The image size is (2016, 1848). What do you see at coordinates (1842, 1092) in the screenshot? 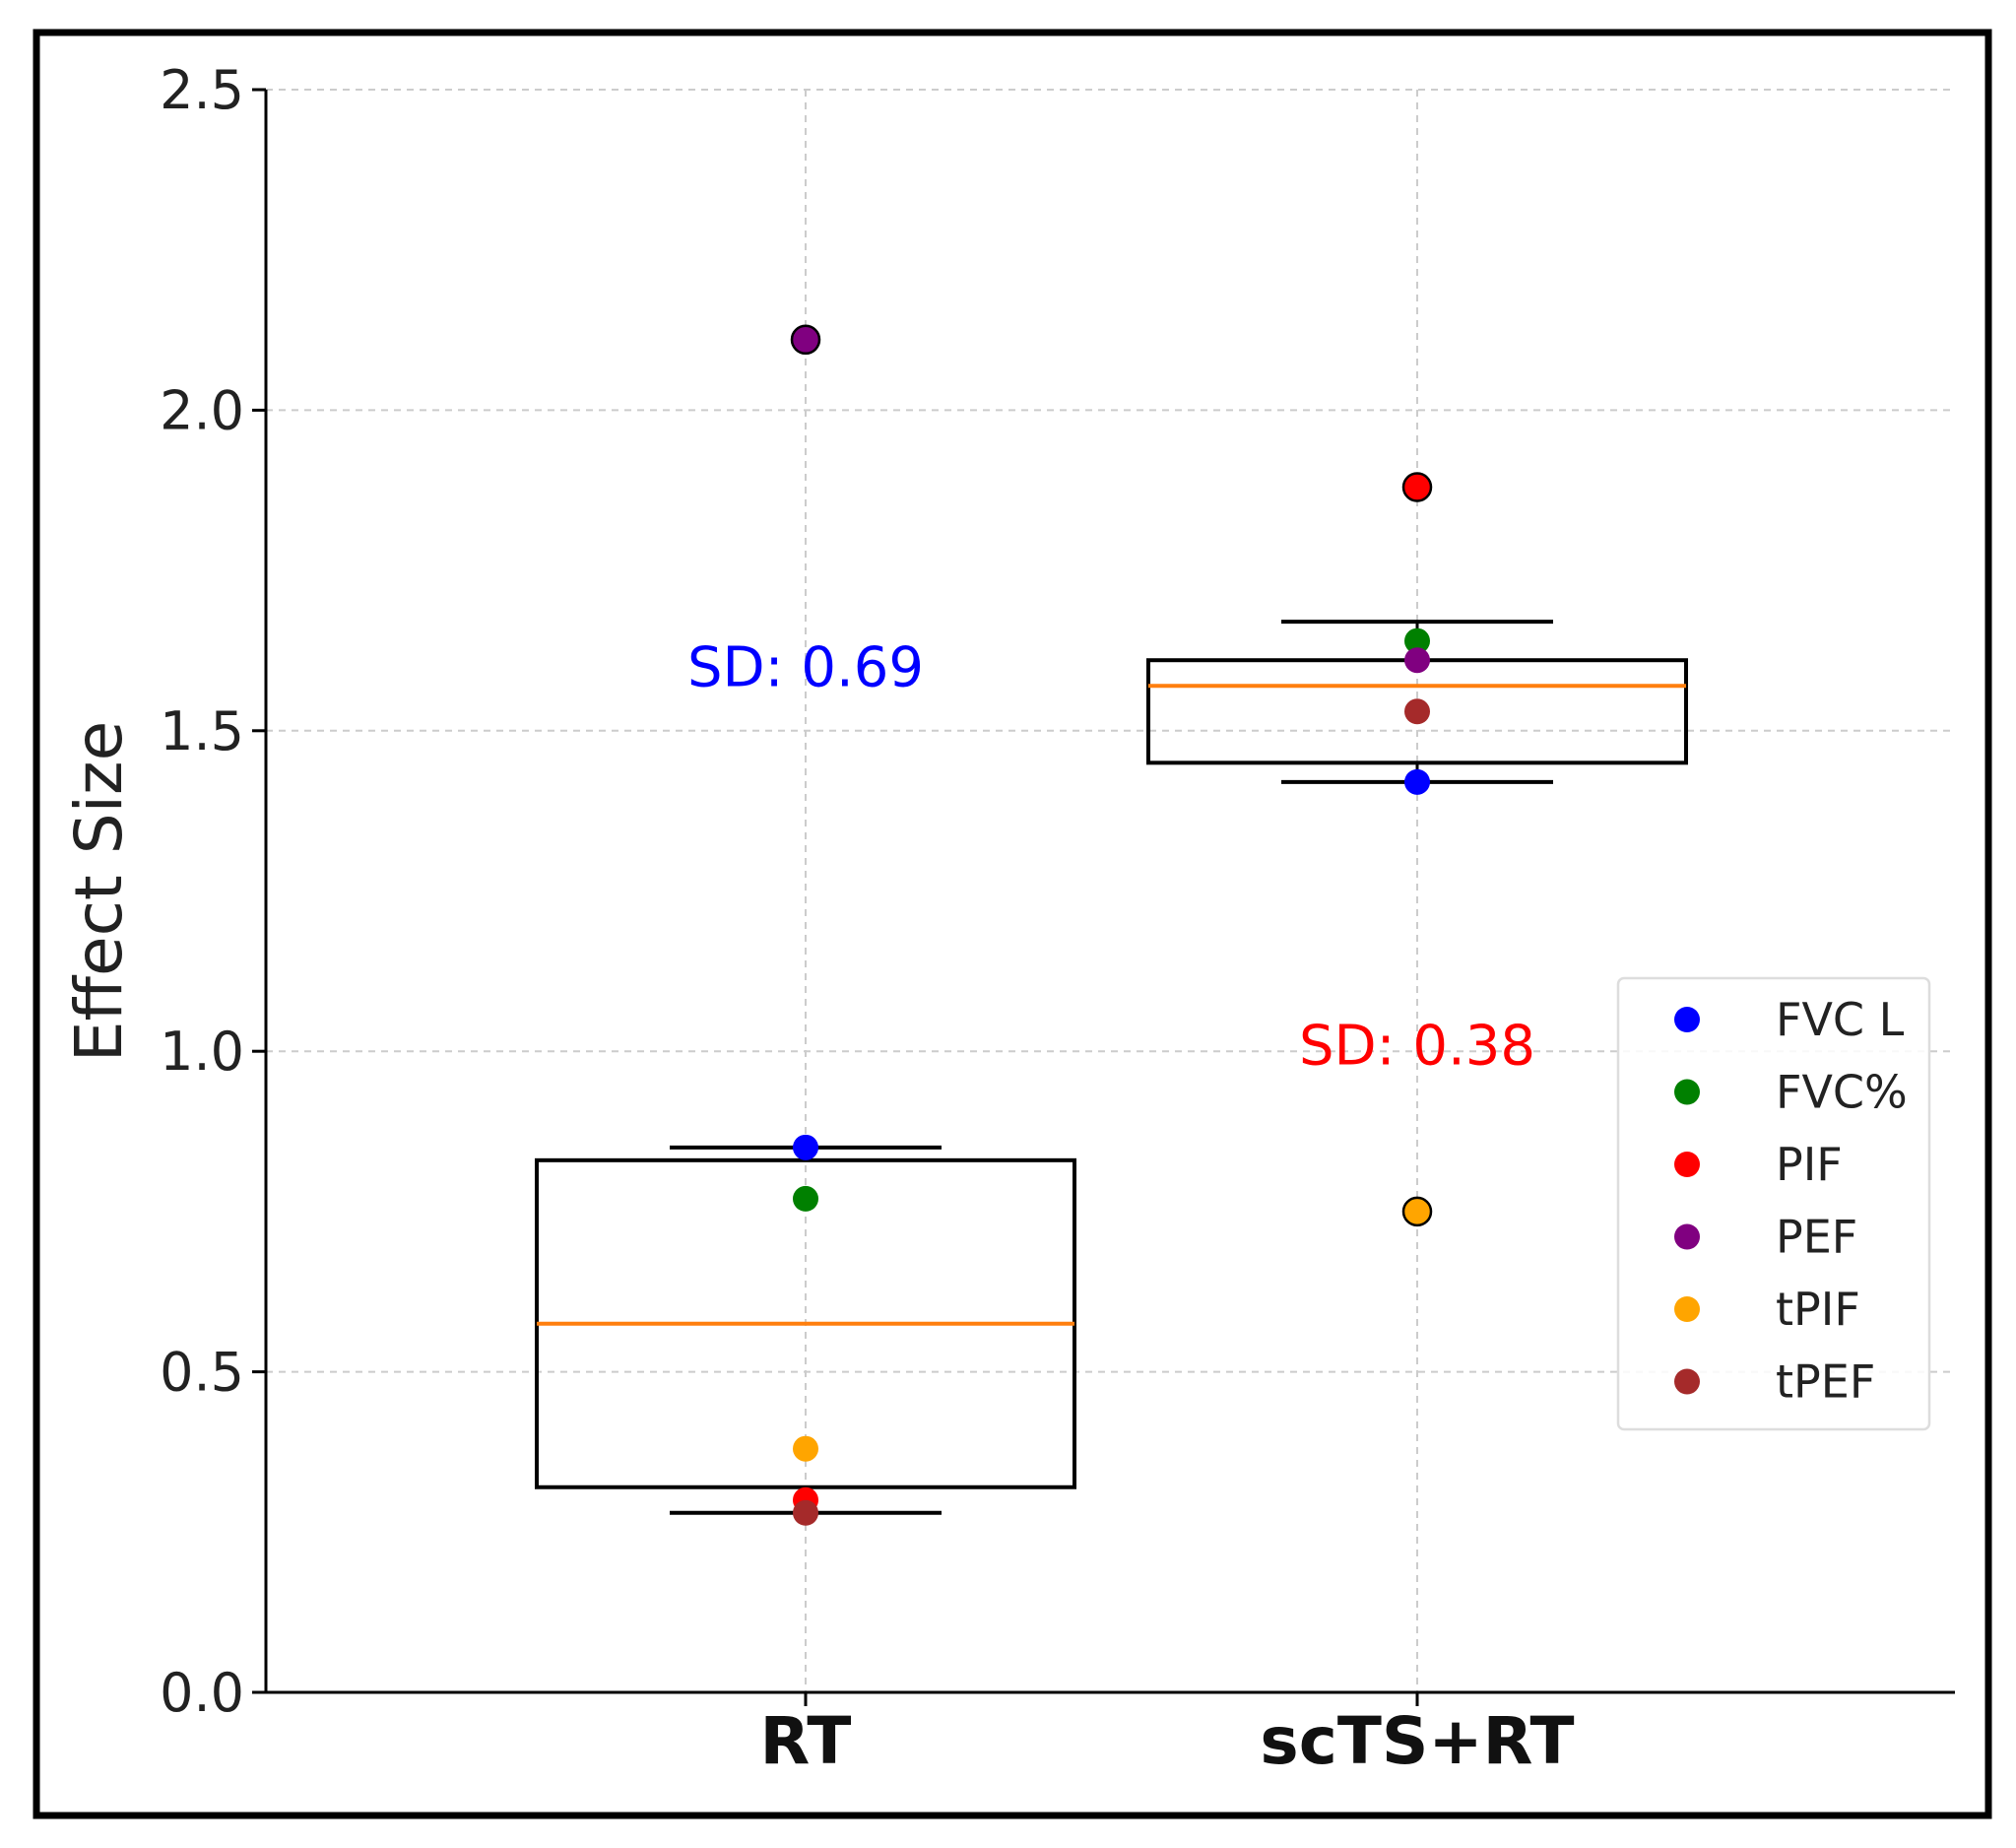
I see `legend-label: FVC%` at bounding box center [1842, 1092].